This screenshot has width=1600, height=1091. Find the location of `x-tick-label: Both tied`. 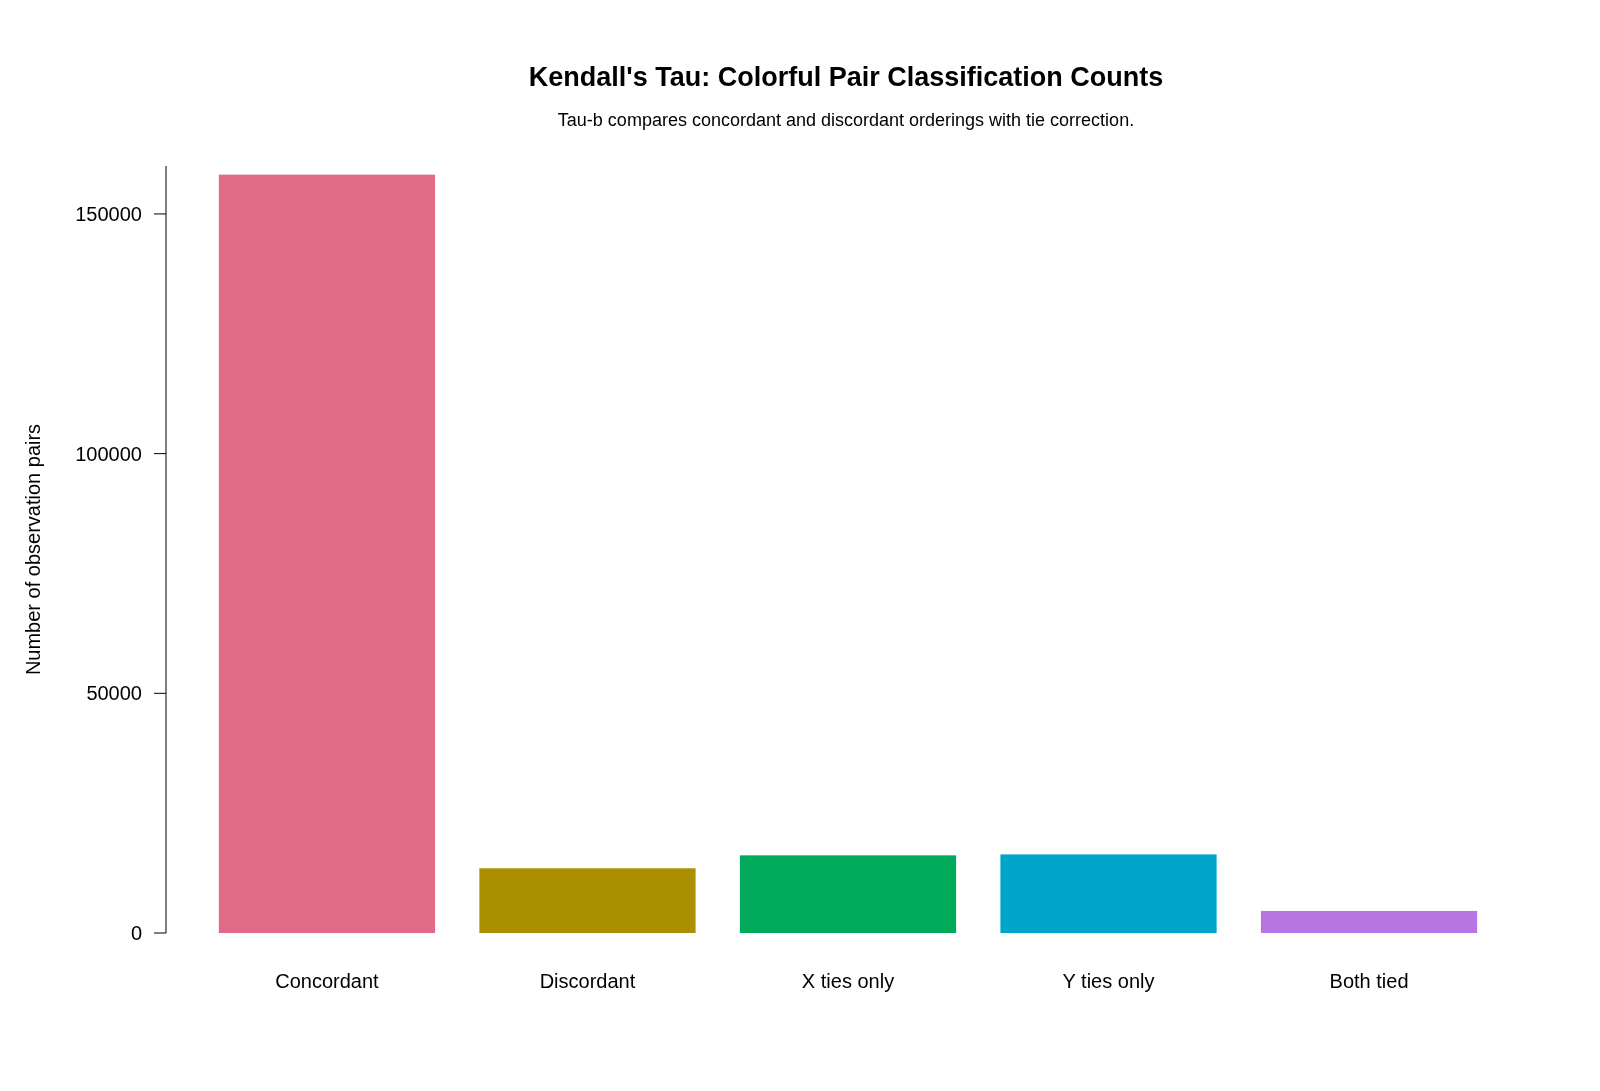

x-tick-label: Both tied is located at coordinates (1369, 981).